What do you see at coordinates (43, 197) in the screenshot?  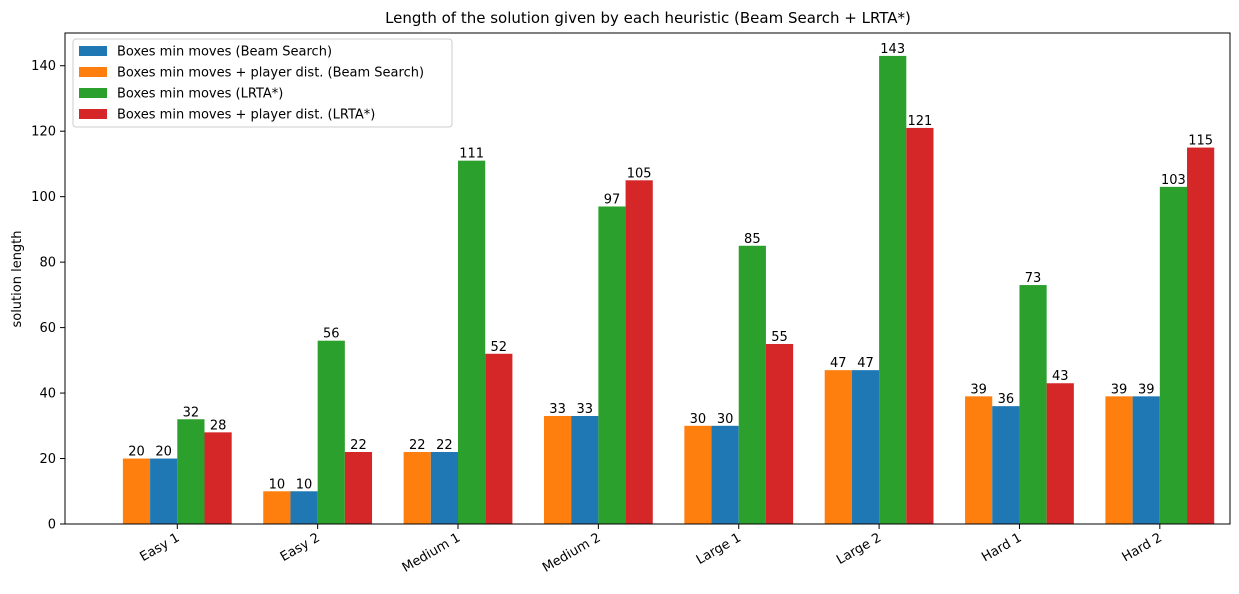 I see `y-tick-label: 100` at bounding box center [43, 197].